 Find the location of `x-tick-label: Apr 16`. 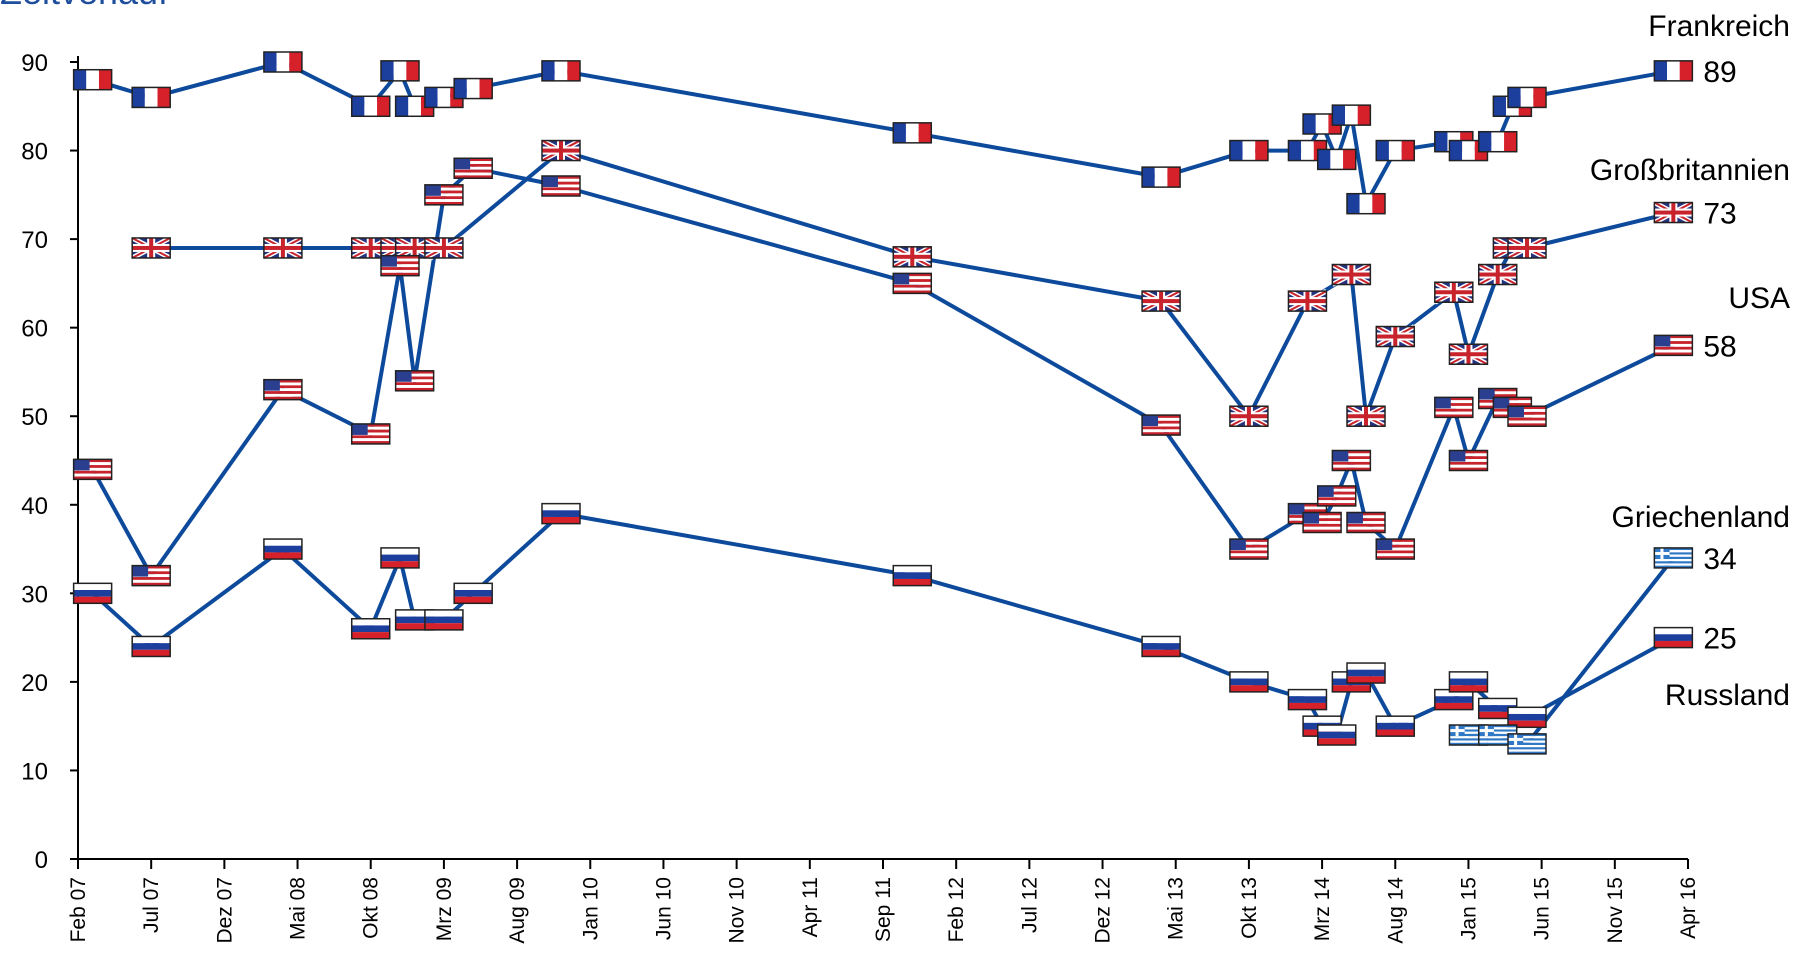

x-tick-label: Apr 16 is located at coordinates (1688, 908).